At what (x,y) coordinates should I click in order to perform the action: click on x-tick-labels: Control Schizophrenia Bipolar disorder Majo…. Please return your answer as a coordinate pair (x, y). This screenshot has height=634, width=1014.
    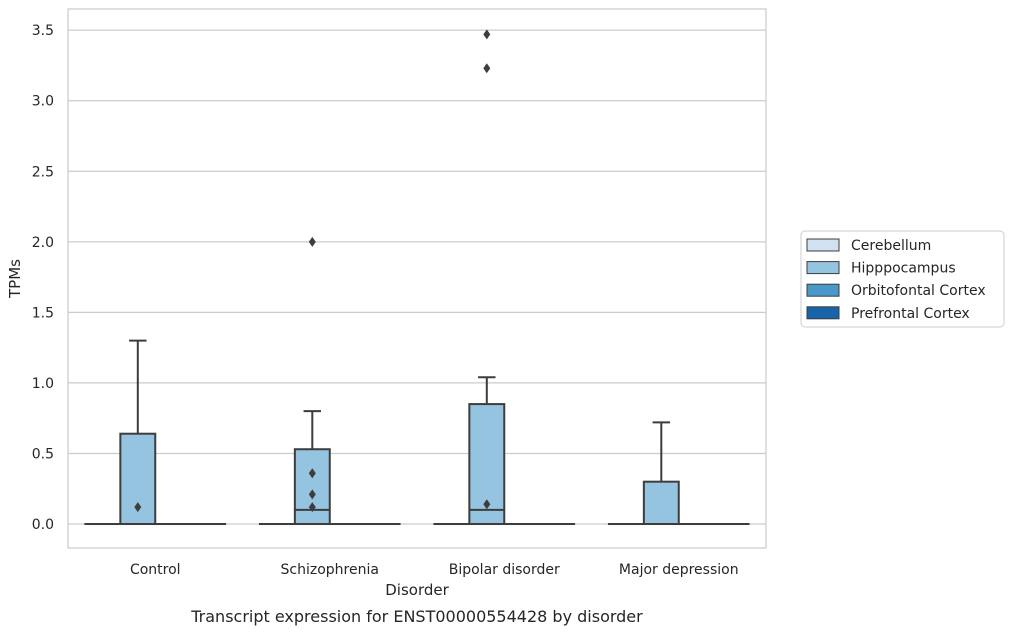
    Looking at the image, I should click on (434, 570).